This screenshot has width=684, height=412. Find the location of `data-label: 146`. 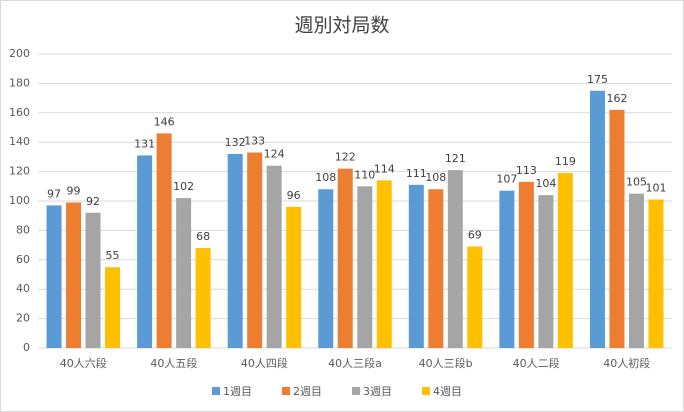

data-label: 146 is located at coordinates (164, 121).